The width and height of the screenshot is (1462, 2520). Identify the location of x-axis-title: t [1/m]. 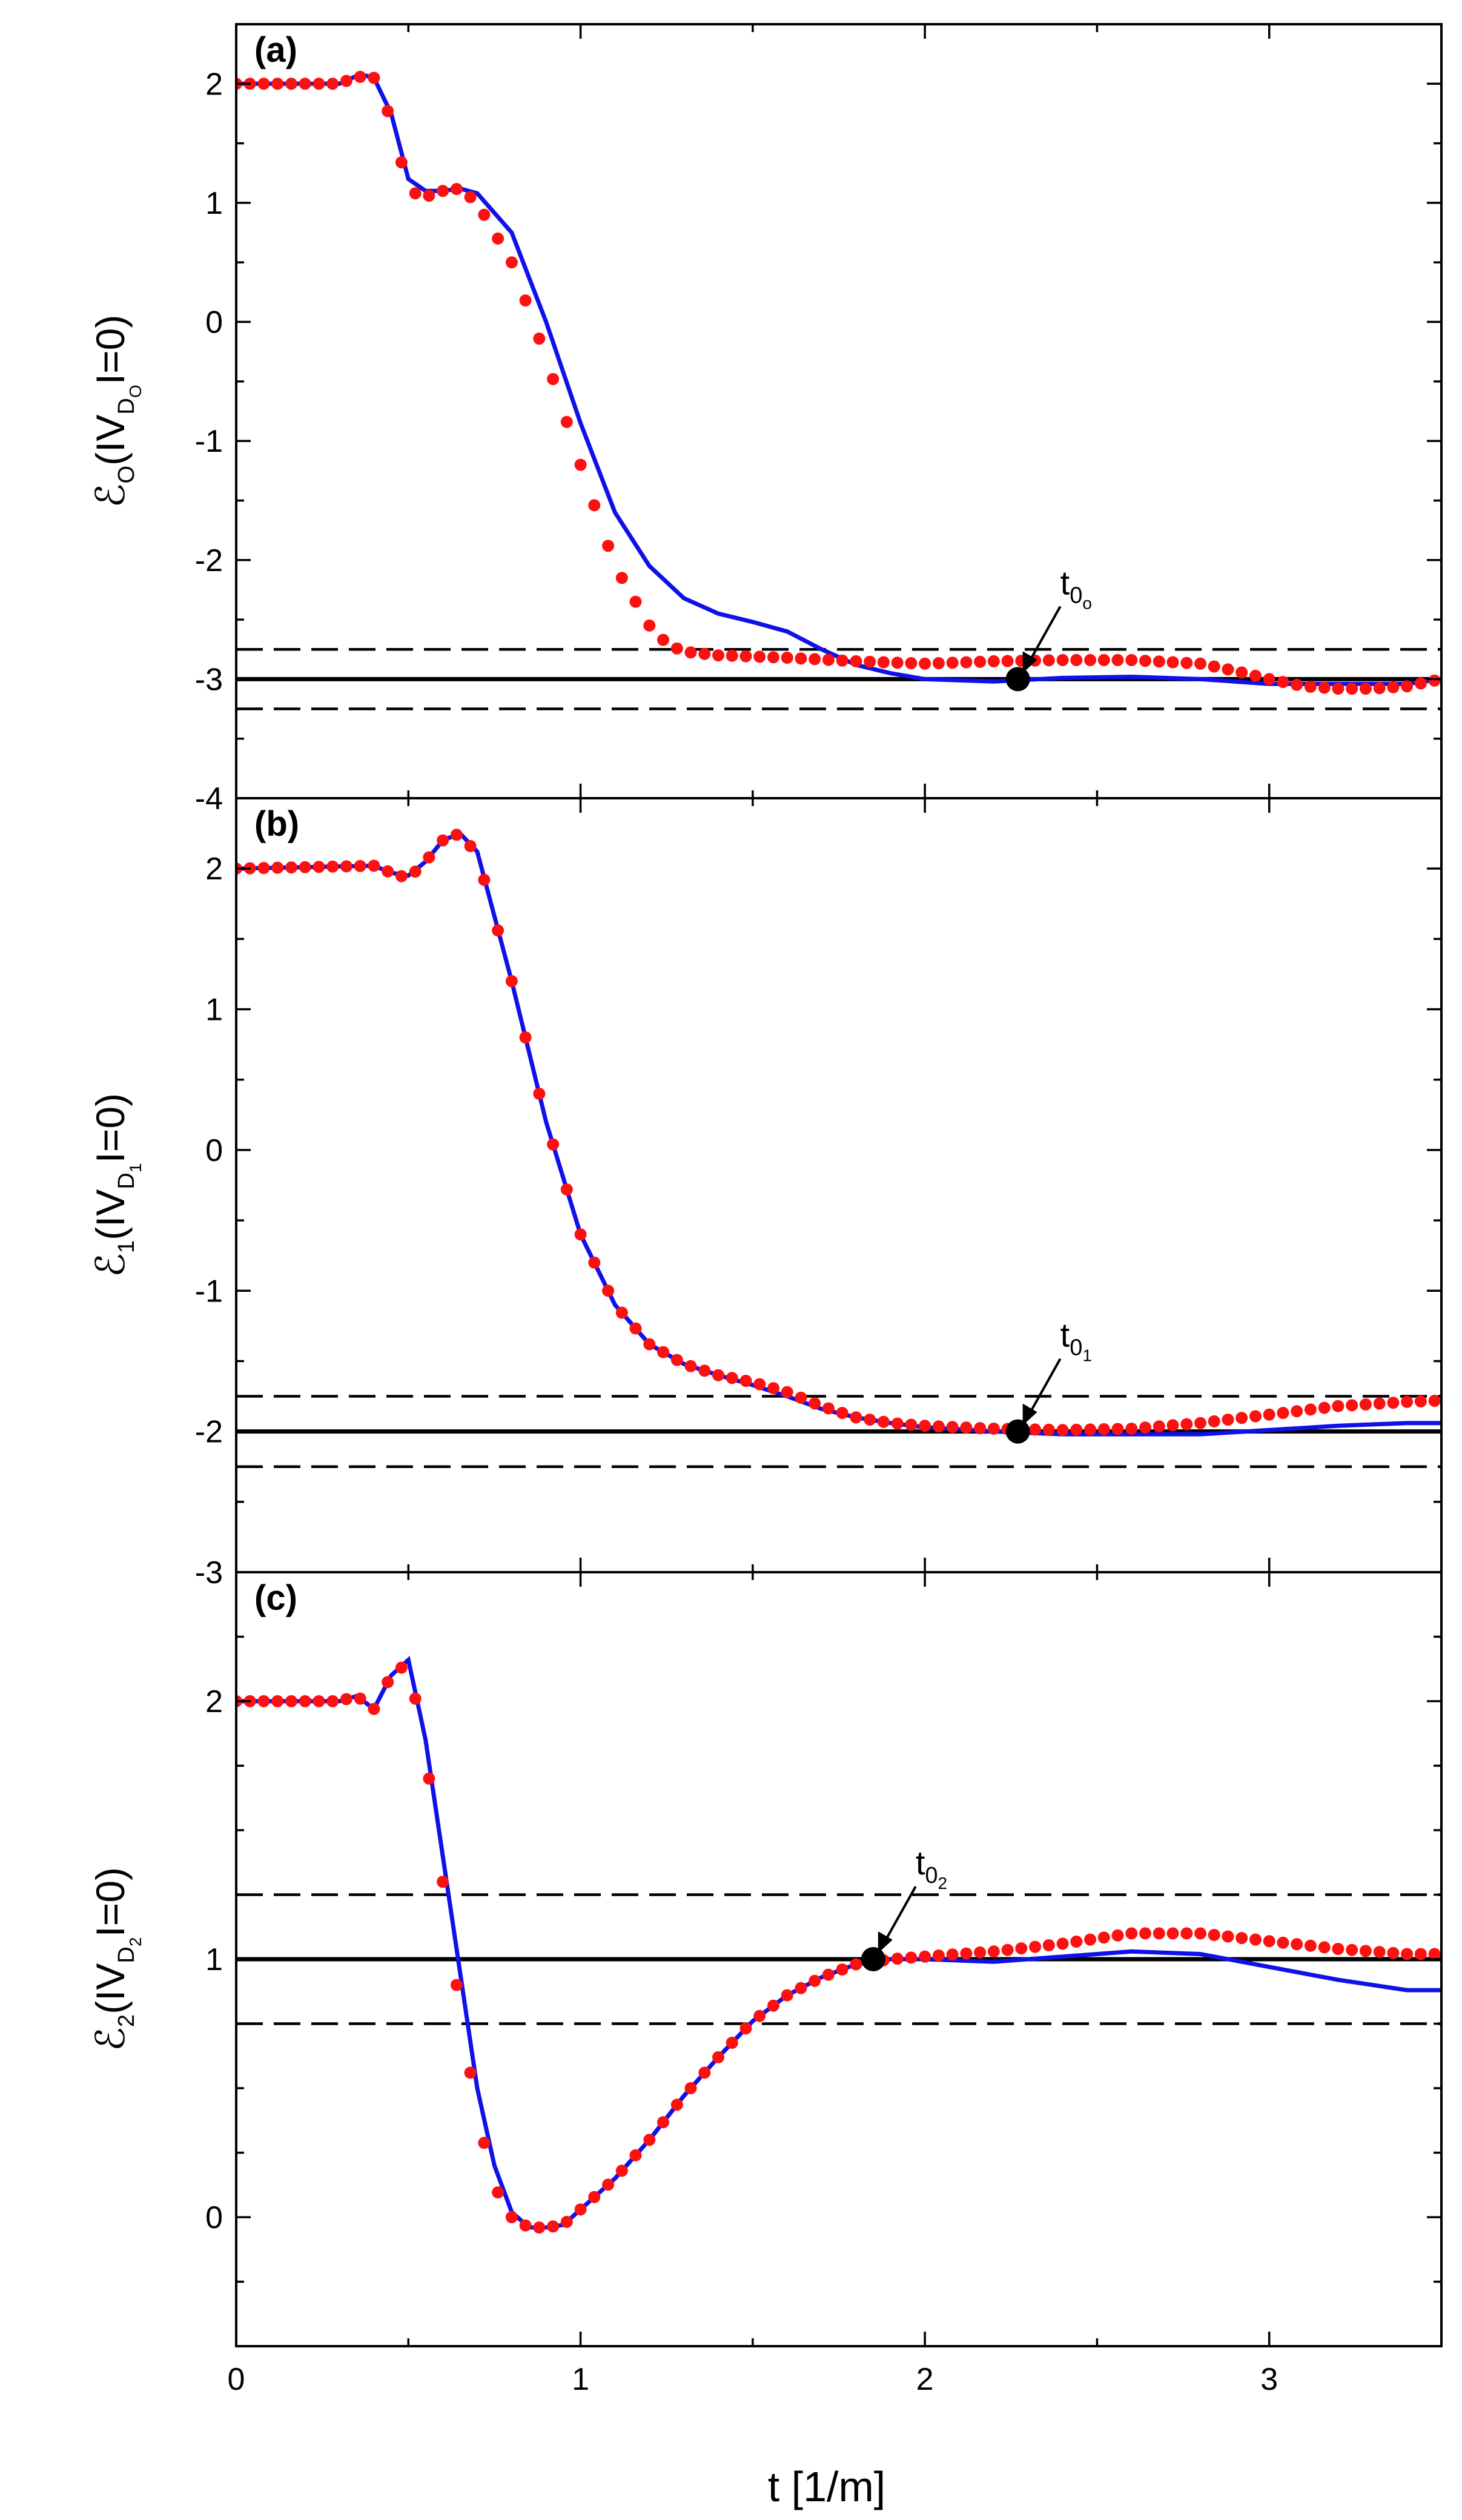
(826, 2486).